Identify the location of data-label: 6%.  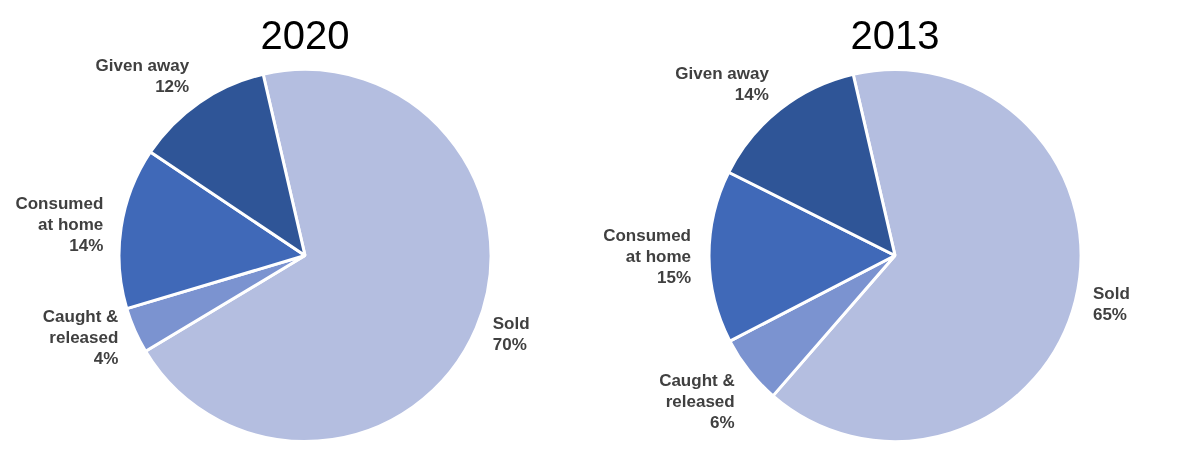
(722, 423).